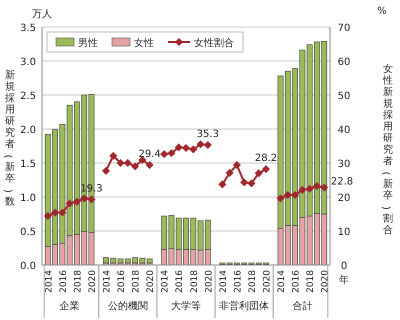  What do you see at coordinates (344, 62) in the screenshot?
I see `y2-tick-label: 60` at bounding box center [344, 62].